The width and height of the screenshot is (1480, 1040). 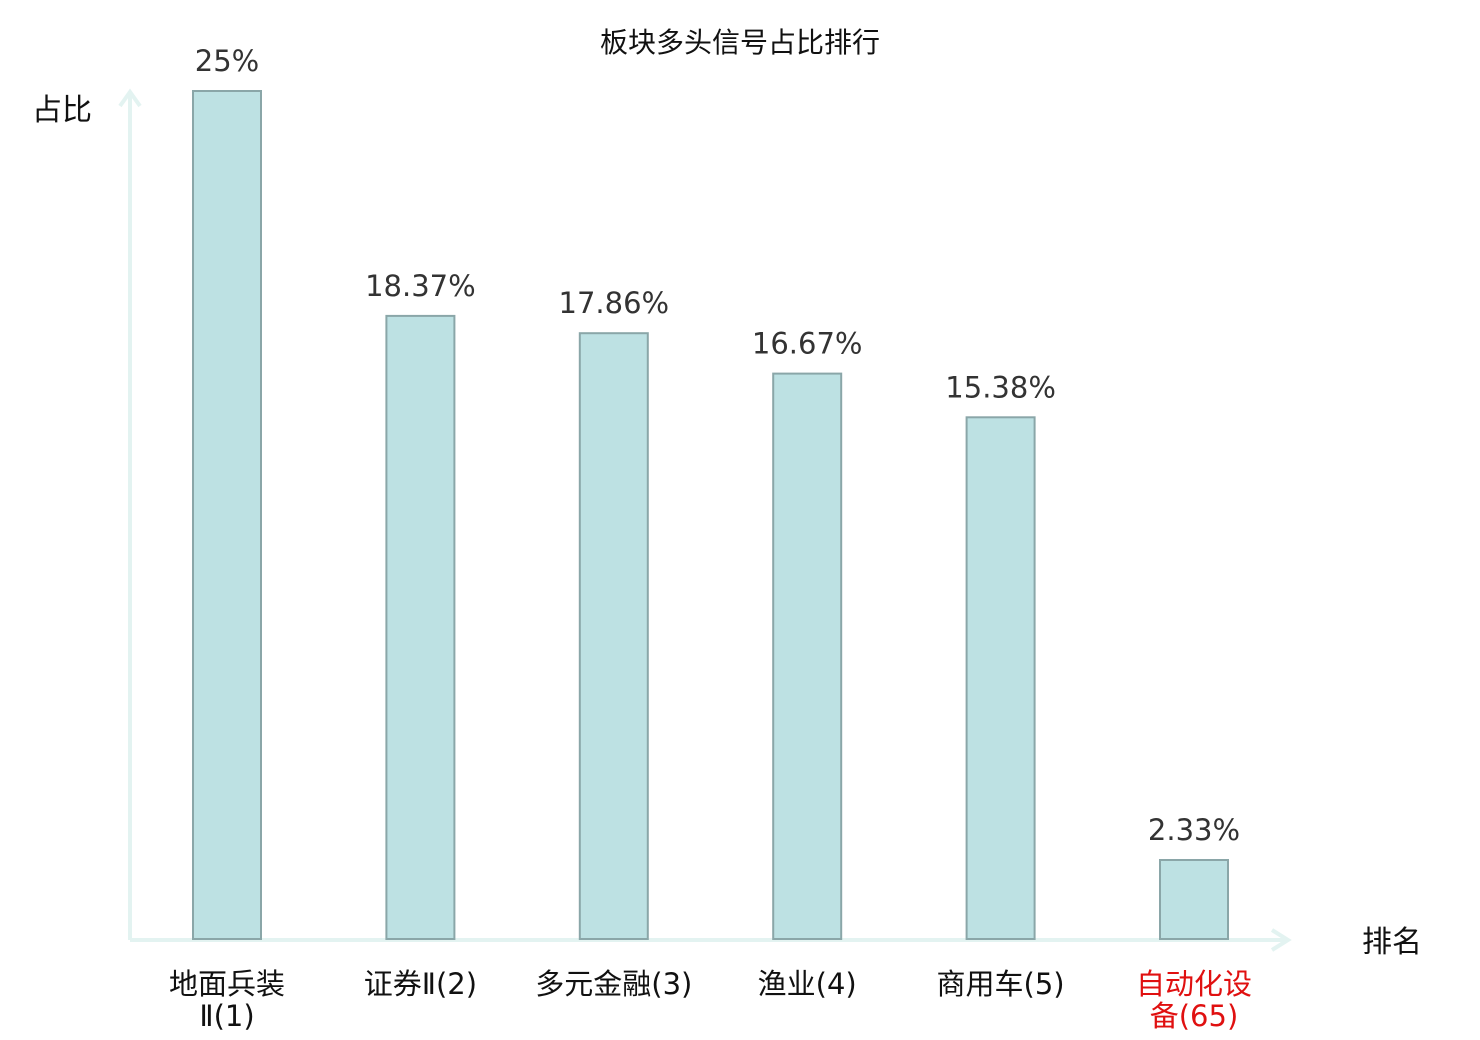 I want to click on category-label-2: 证券Ⅱ(2), so click(x=420, y=984).